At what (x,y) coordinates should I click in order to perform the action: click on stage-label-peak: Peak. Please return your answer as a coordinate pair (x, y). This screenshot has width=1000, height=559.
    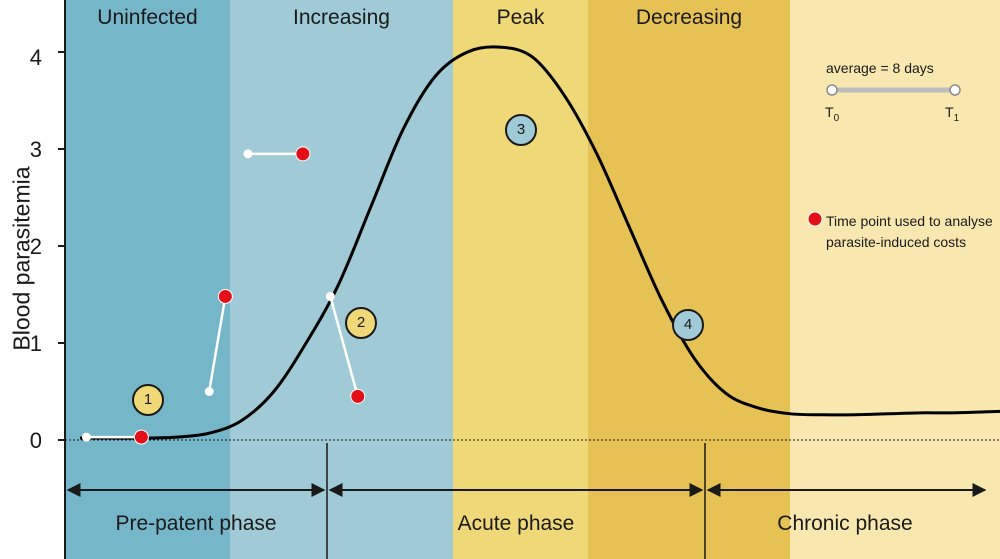
    Looking at the image, I should click on (520, 17).